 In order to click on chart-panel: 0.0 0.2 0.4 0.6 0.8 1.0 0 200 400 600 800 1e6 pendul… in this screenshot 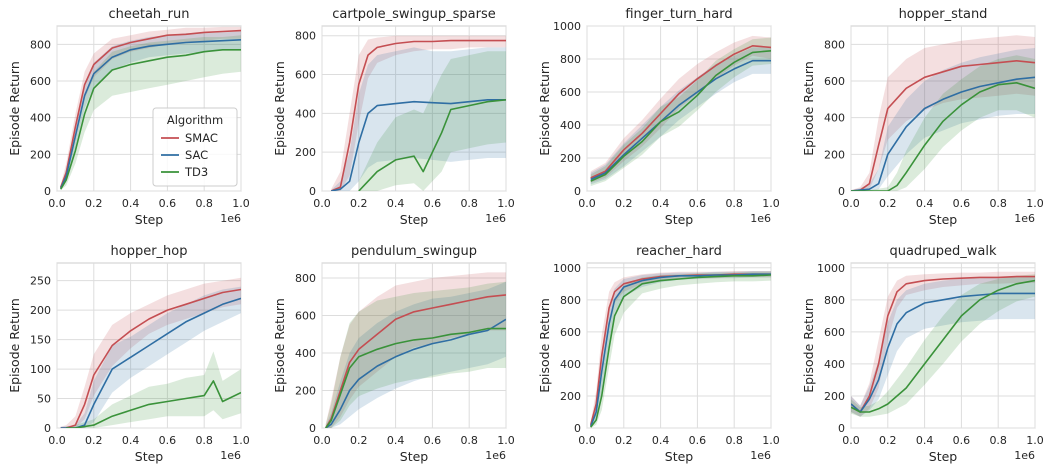, I will do `click(393, 354)`.